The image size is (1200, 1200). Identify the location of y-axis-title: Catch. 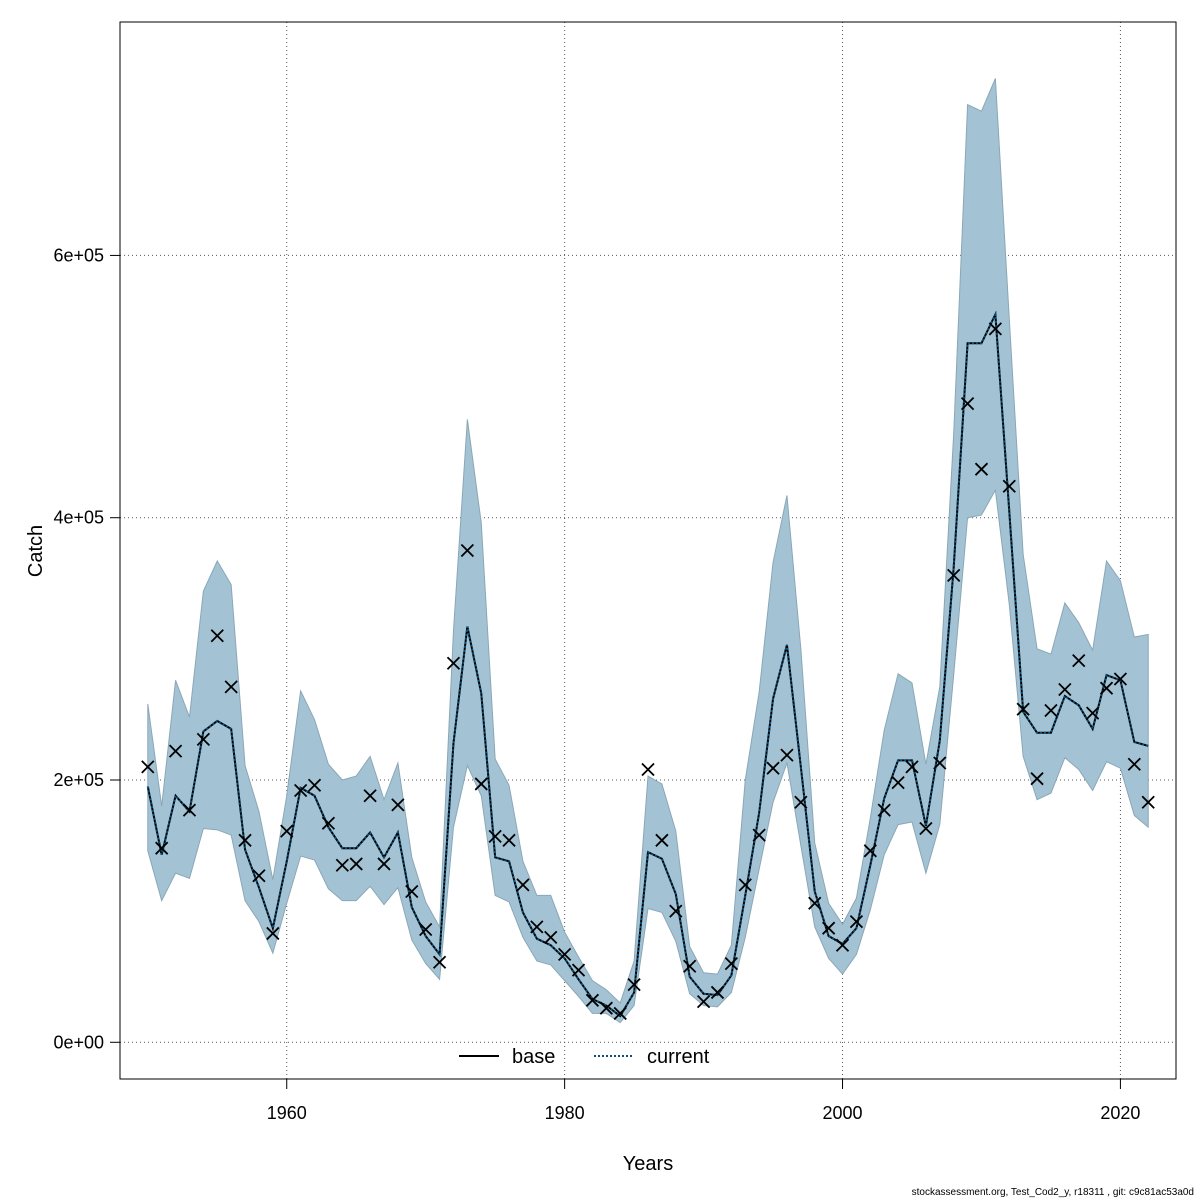
(36, 551).